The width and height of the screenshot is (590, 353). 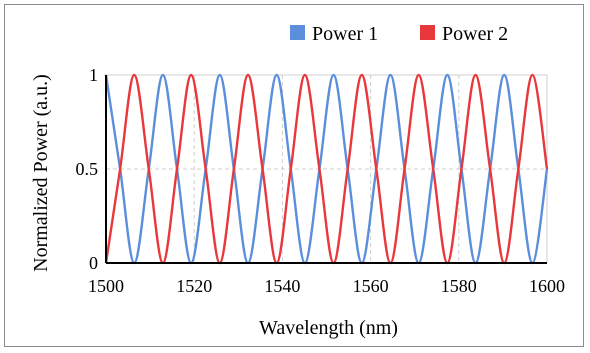 What do you see at coordinates (194, 286) in the screenshot?
I see `x-tick-label: 1520` at bounding box center [194, 286].